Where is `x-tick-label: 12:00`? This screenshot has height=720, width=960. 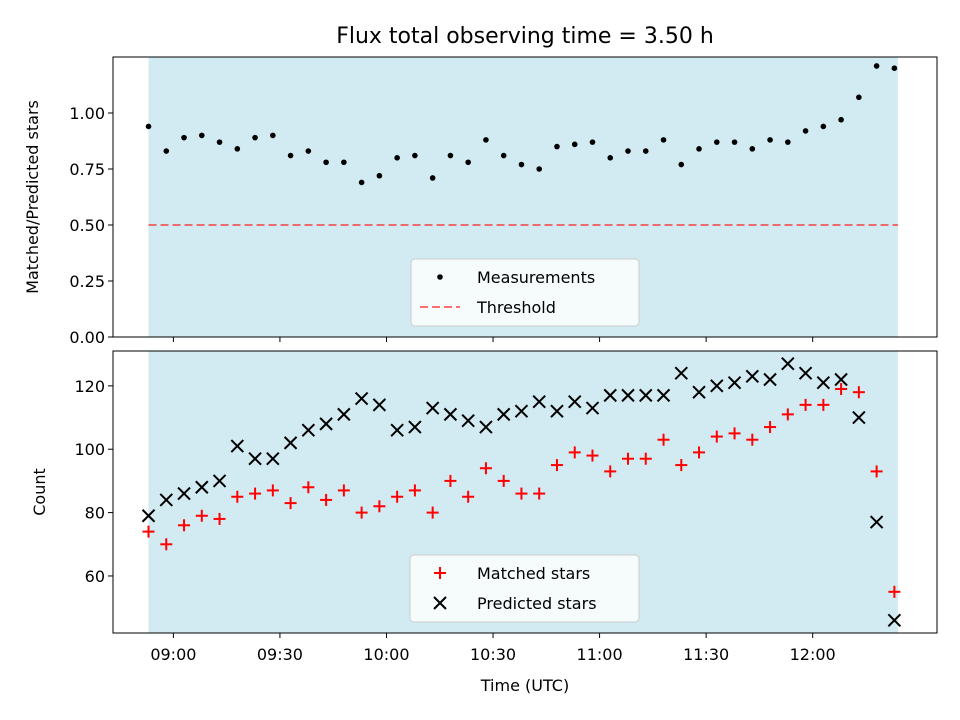
x-tick-label: 12:00 is located at coordinates (813, 654).